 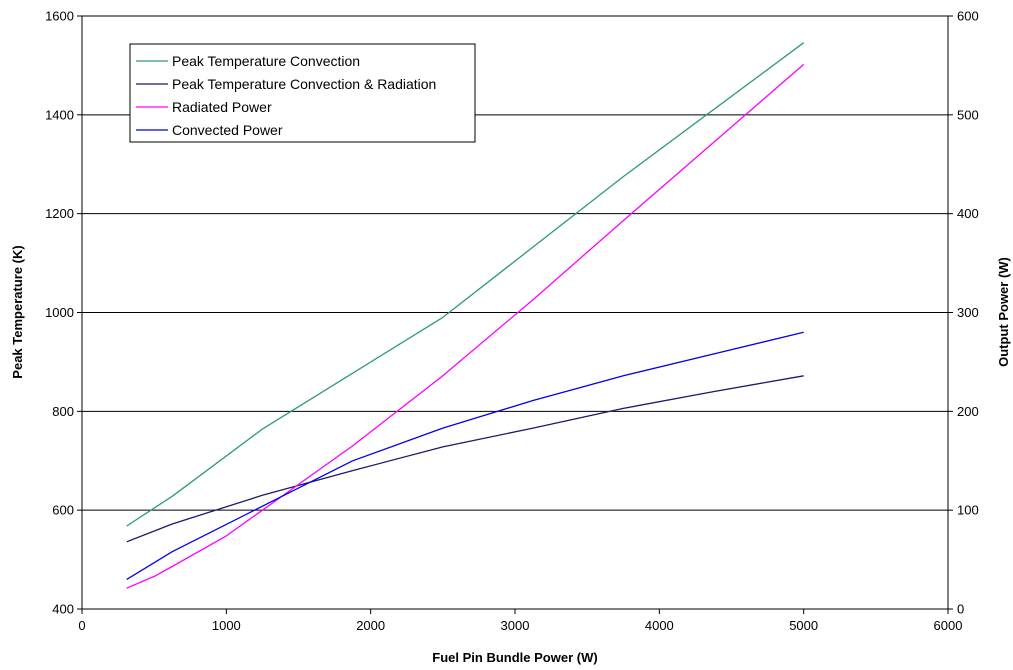 What do you see at coordinates (370, 625) in the screenshot?
I see `x-tick-label-2000: 2000` at bounding box center [370, 625].